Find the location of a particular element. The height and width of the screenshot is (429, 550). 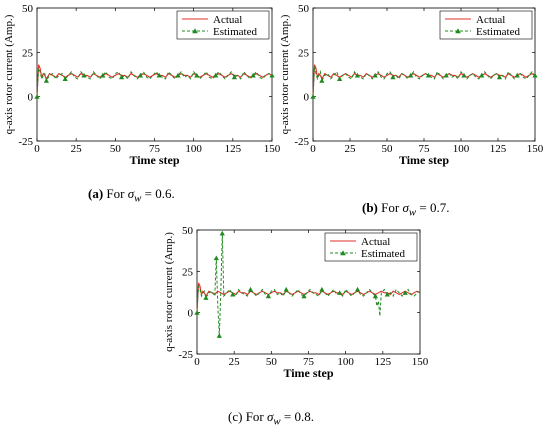

caption-c: (c) For σw = 0.8. is located at coordinates (271, 418).